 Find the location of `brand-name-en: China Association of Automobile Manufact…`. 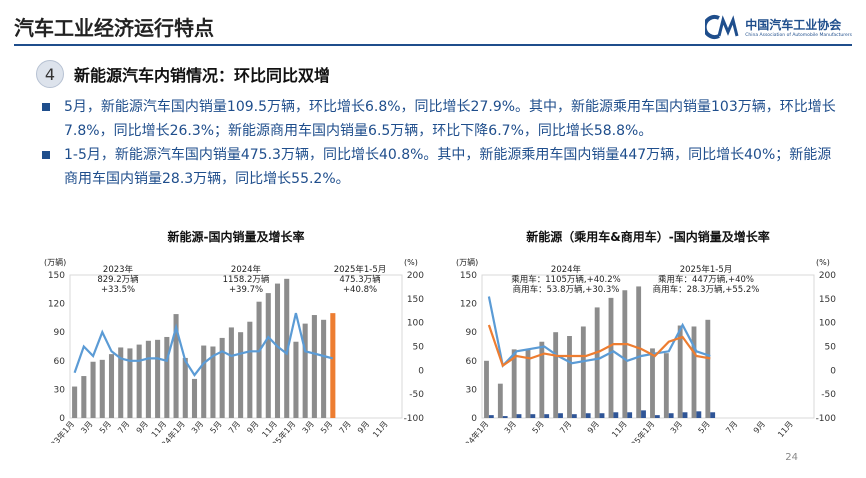

brand-name-en: China Association of Automobile Manufact… is located at coordinates (798, 35).